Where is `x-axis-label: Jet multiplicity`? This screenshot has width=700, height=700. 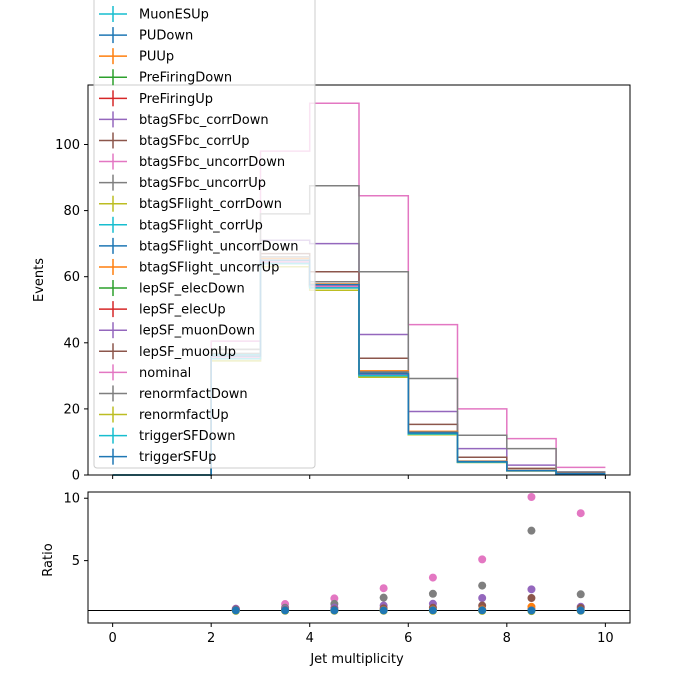
x-axis-label: Jet multiplicity is located at coordinates (356, 659).